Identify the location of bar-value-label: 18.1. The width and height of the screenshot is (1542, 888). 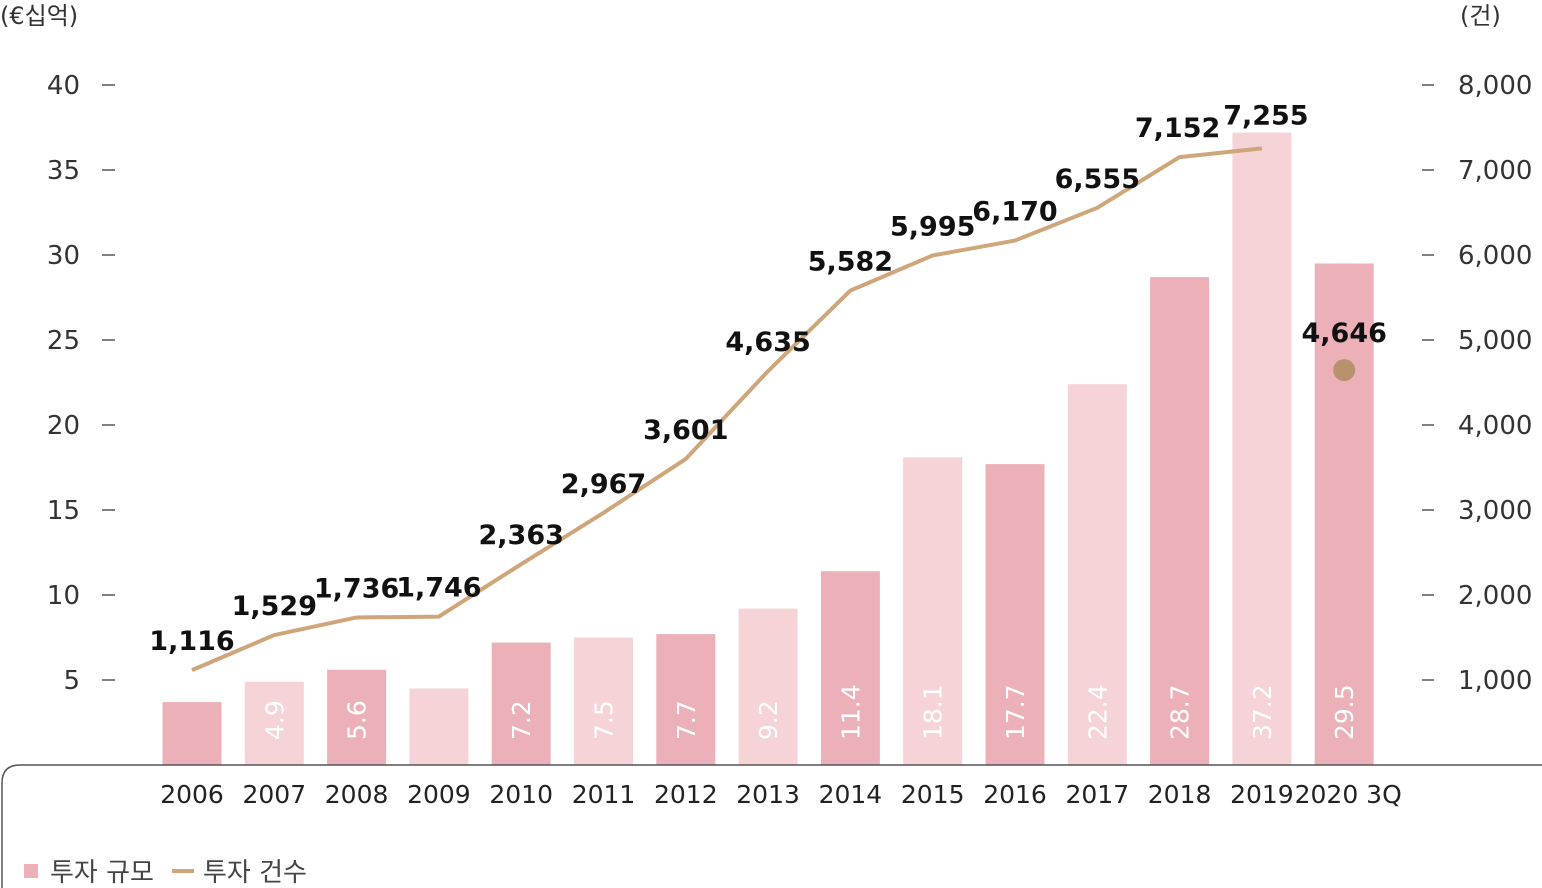
(933, 712).